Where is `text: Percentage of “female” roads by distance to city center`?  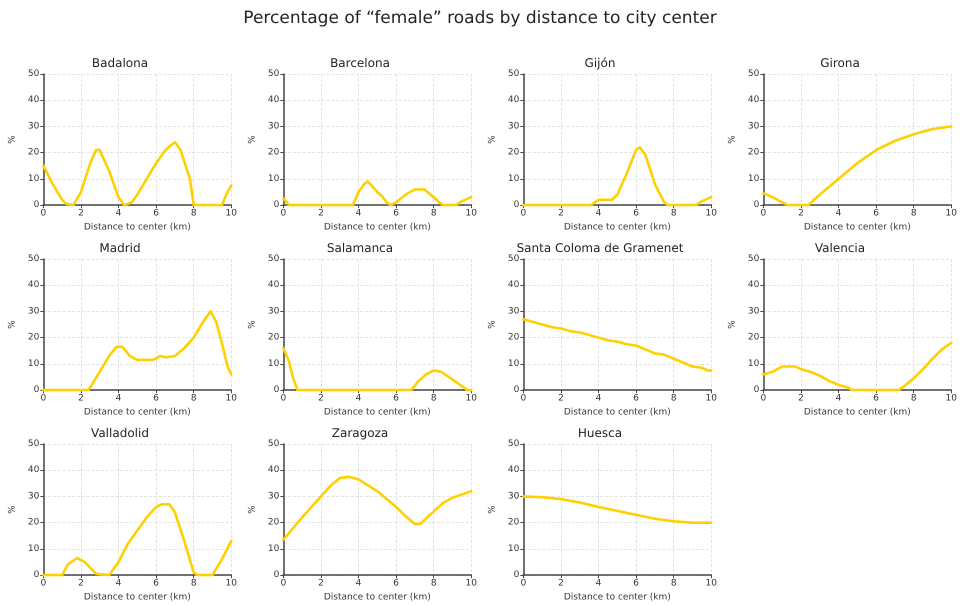
text: Percentage of “female” roads by distance to city center is located at coordinates (480, 18).